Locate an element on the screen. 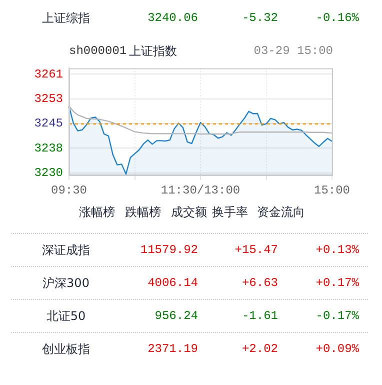 This screenshot has width=382, height=385. text: -0.16% is located at coordinates (337, 18).